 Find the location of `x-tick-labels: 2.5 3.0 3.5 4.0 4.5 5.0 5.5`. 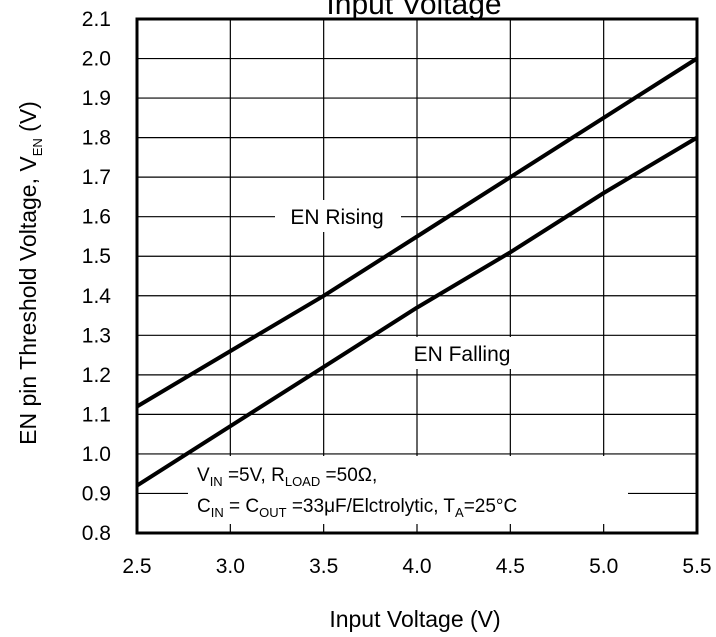

x-tick-labels: 2.5 3.0 3.5 4.0 4.5 5.0 5.5 is located at coordinates (416, 566).